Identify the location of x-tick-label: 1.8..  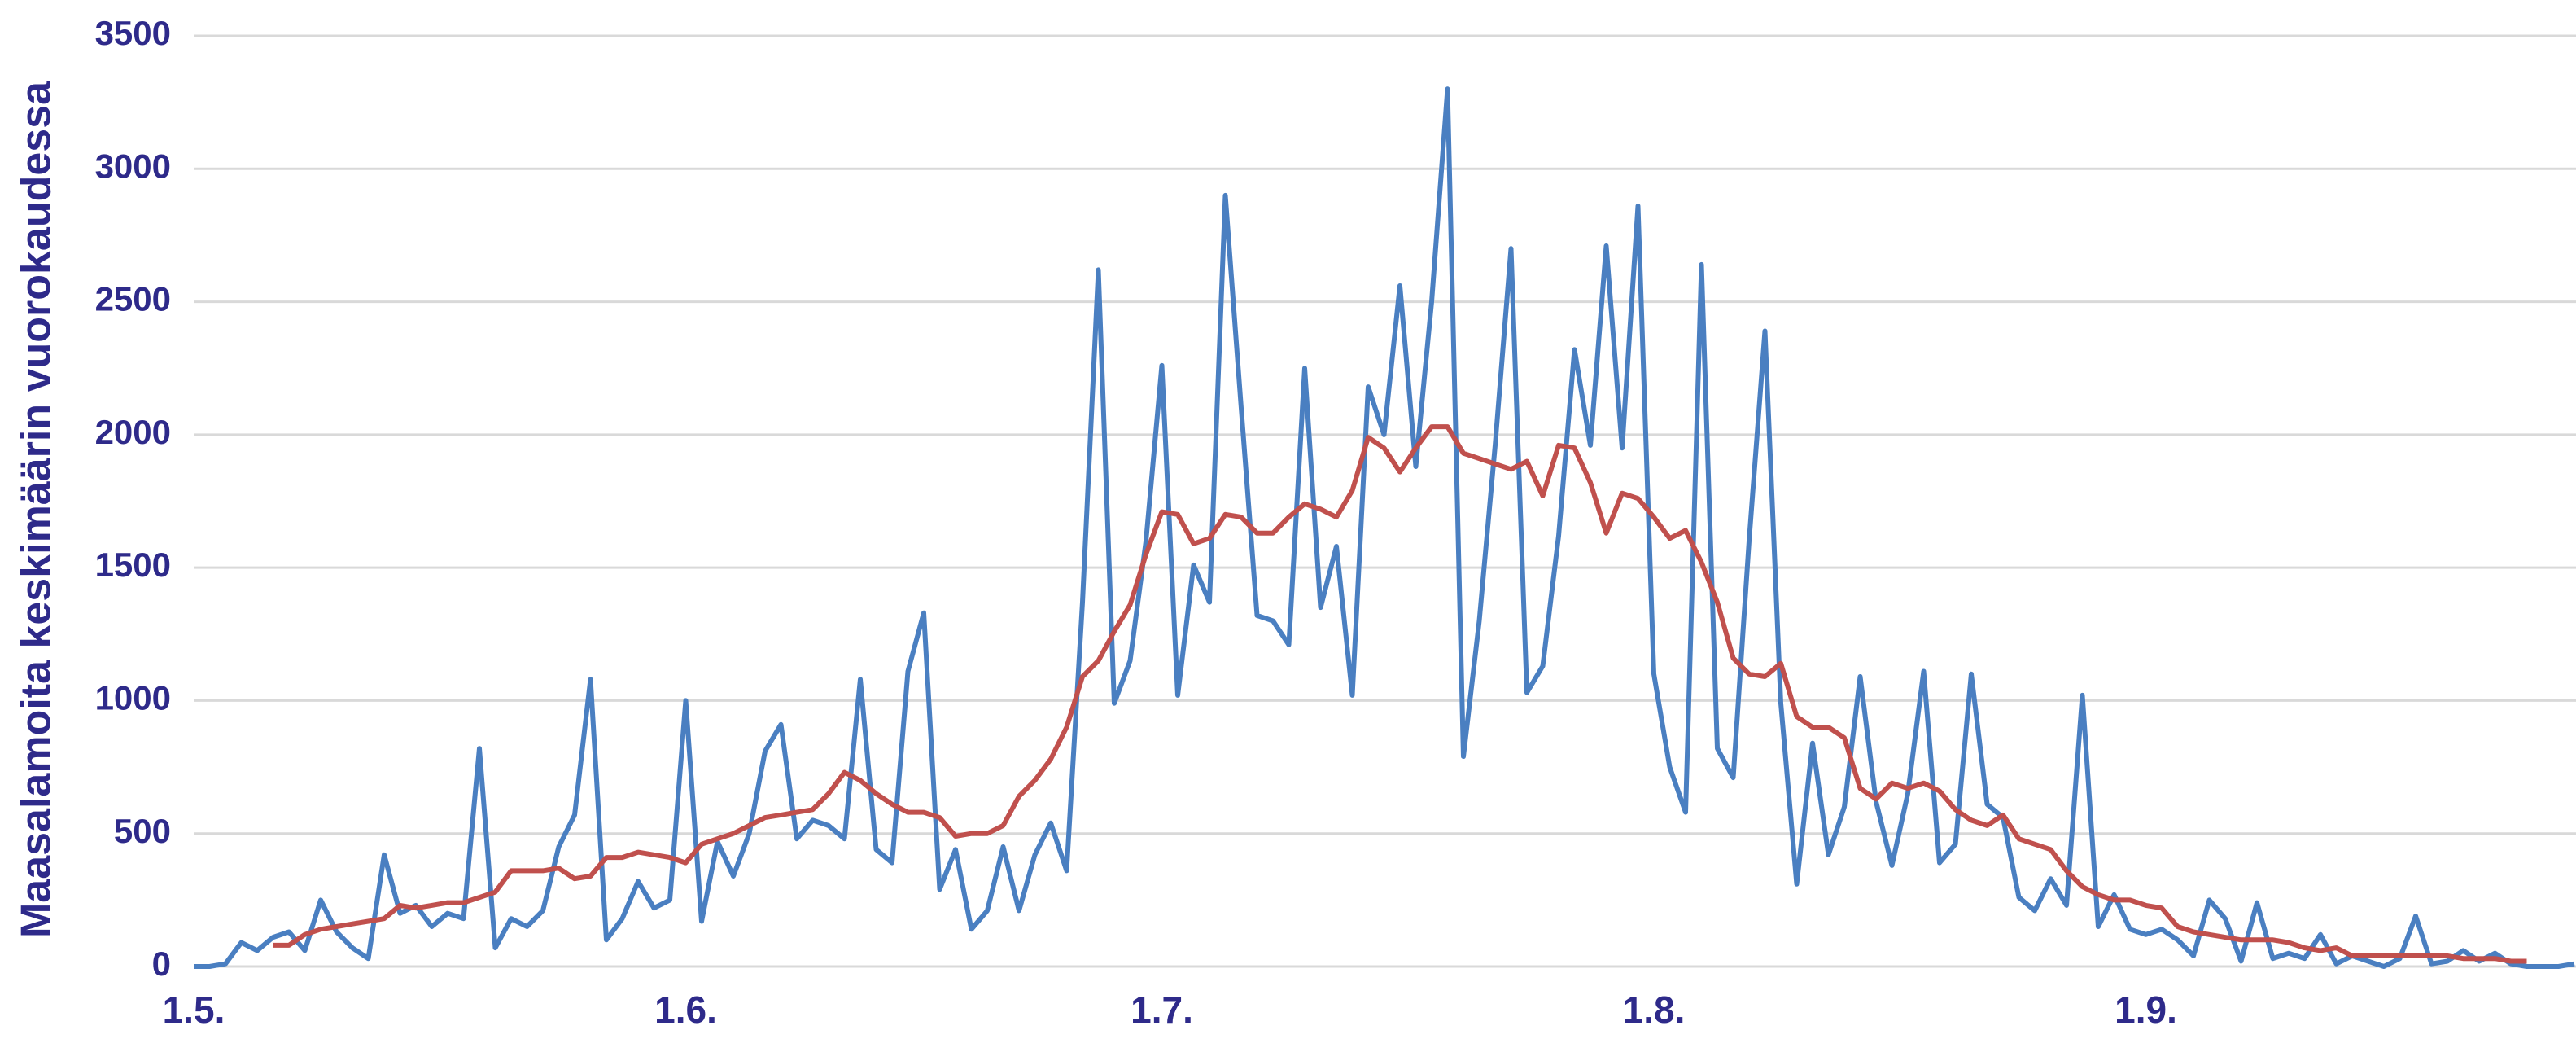
(1654, 1009).